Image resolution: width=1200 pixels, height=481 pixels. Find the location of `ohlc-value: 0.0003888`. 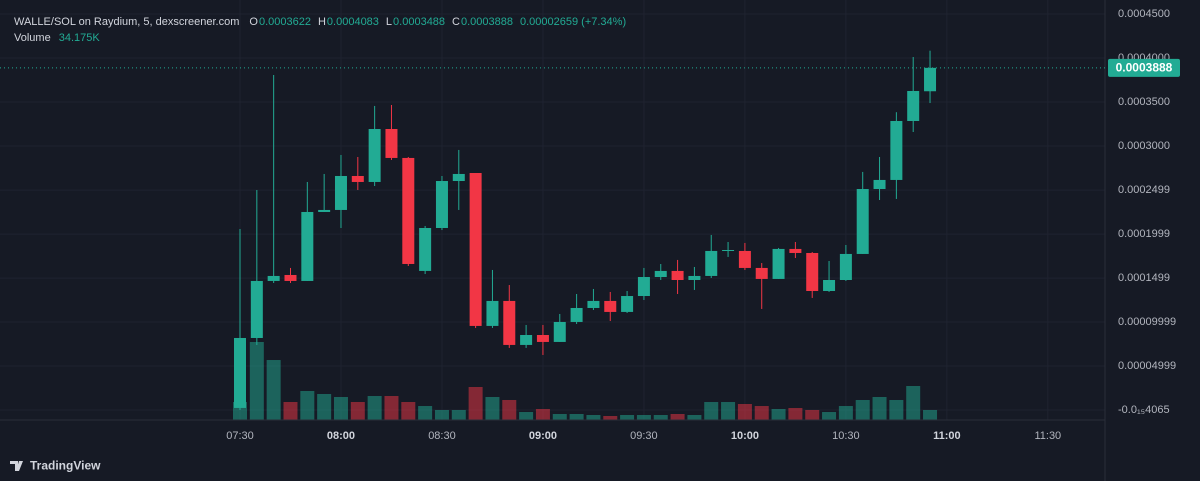

ohlc-value: 0.0003888 is located at coordinates (487, 22).